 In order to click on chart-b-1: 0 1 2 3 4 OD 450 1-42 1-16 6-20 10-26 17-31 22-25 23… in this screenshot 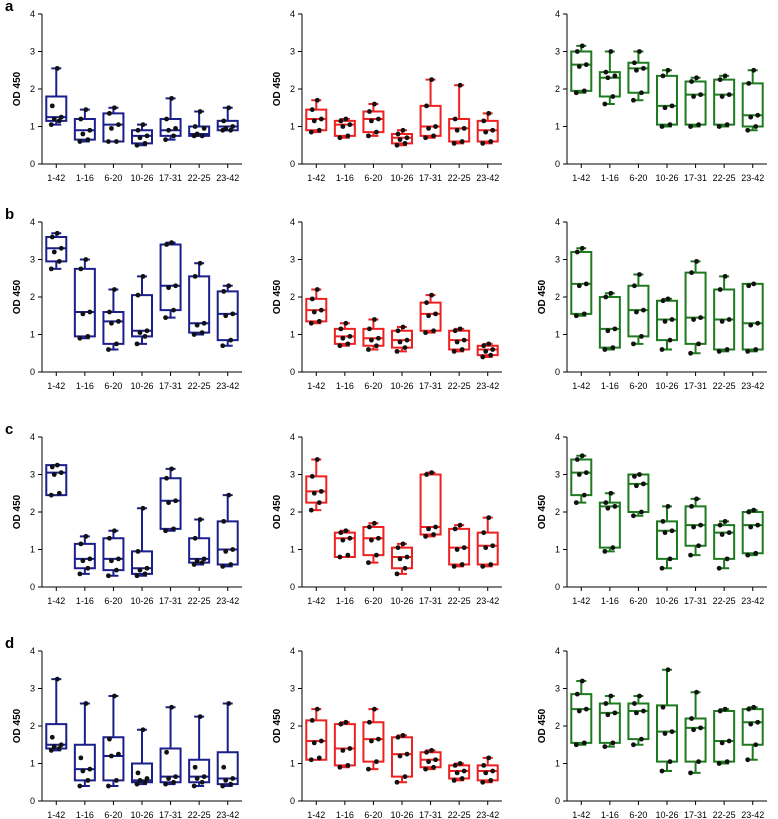, I will do `click(127, 304)`.